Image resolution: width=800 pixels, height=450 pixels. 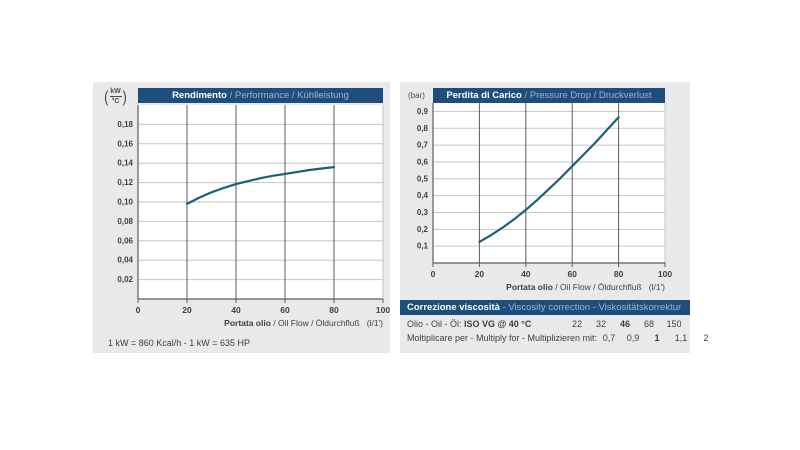 I want to click on svg-text: 0,5, so click(x=423, y=178).